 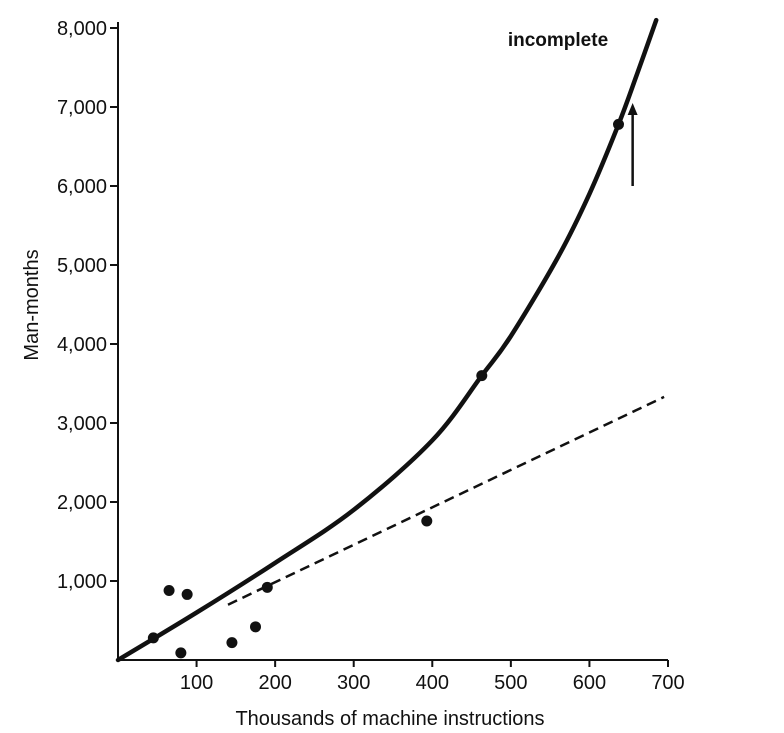 I want to click on x-tick-label: 400, so click(x=432, y=683).